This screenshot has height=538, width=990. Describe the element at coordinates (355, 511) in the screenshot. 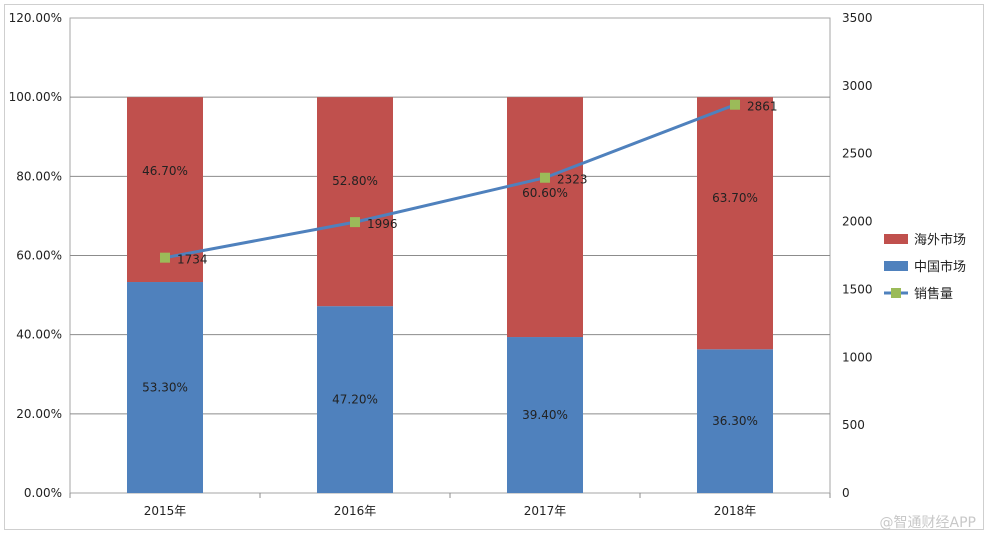

I see `x-axis-tick-label: 2016年` at that location.